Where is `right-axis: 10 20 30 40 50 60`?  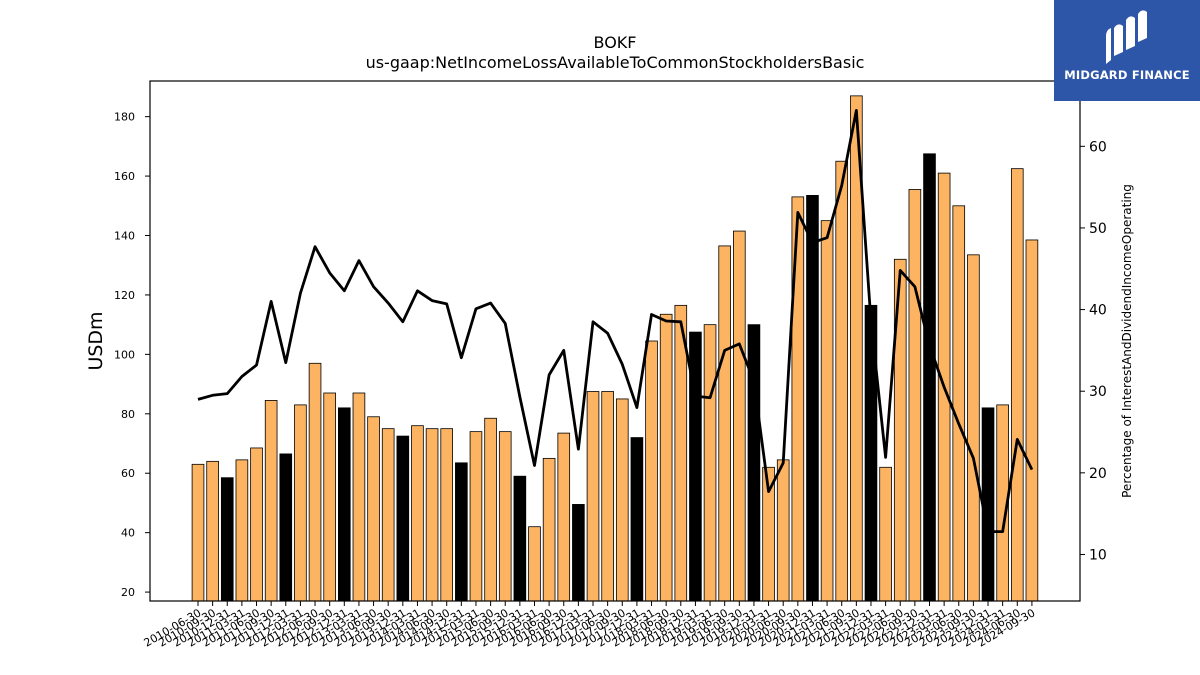
right-axis: 10 20 30 40 50 60 is located at coordinates (1093, 351).